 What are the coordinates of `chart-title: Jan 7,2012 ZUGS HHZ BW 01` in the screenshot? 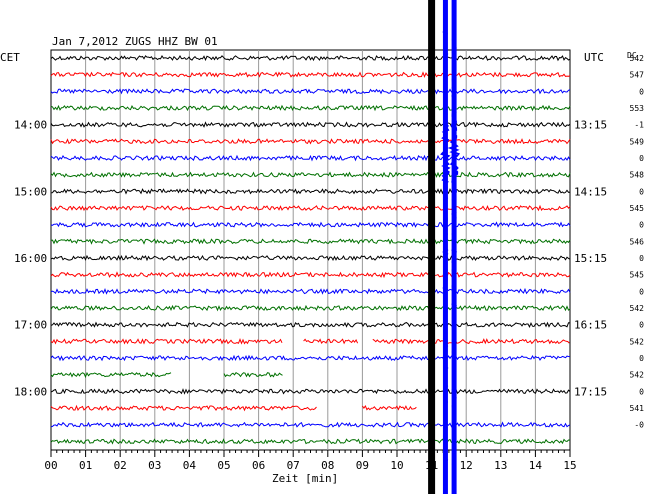 It's located at (135, 41).